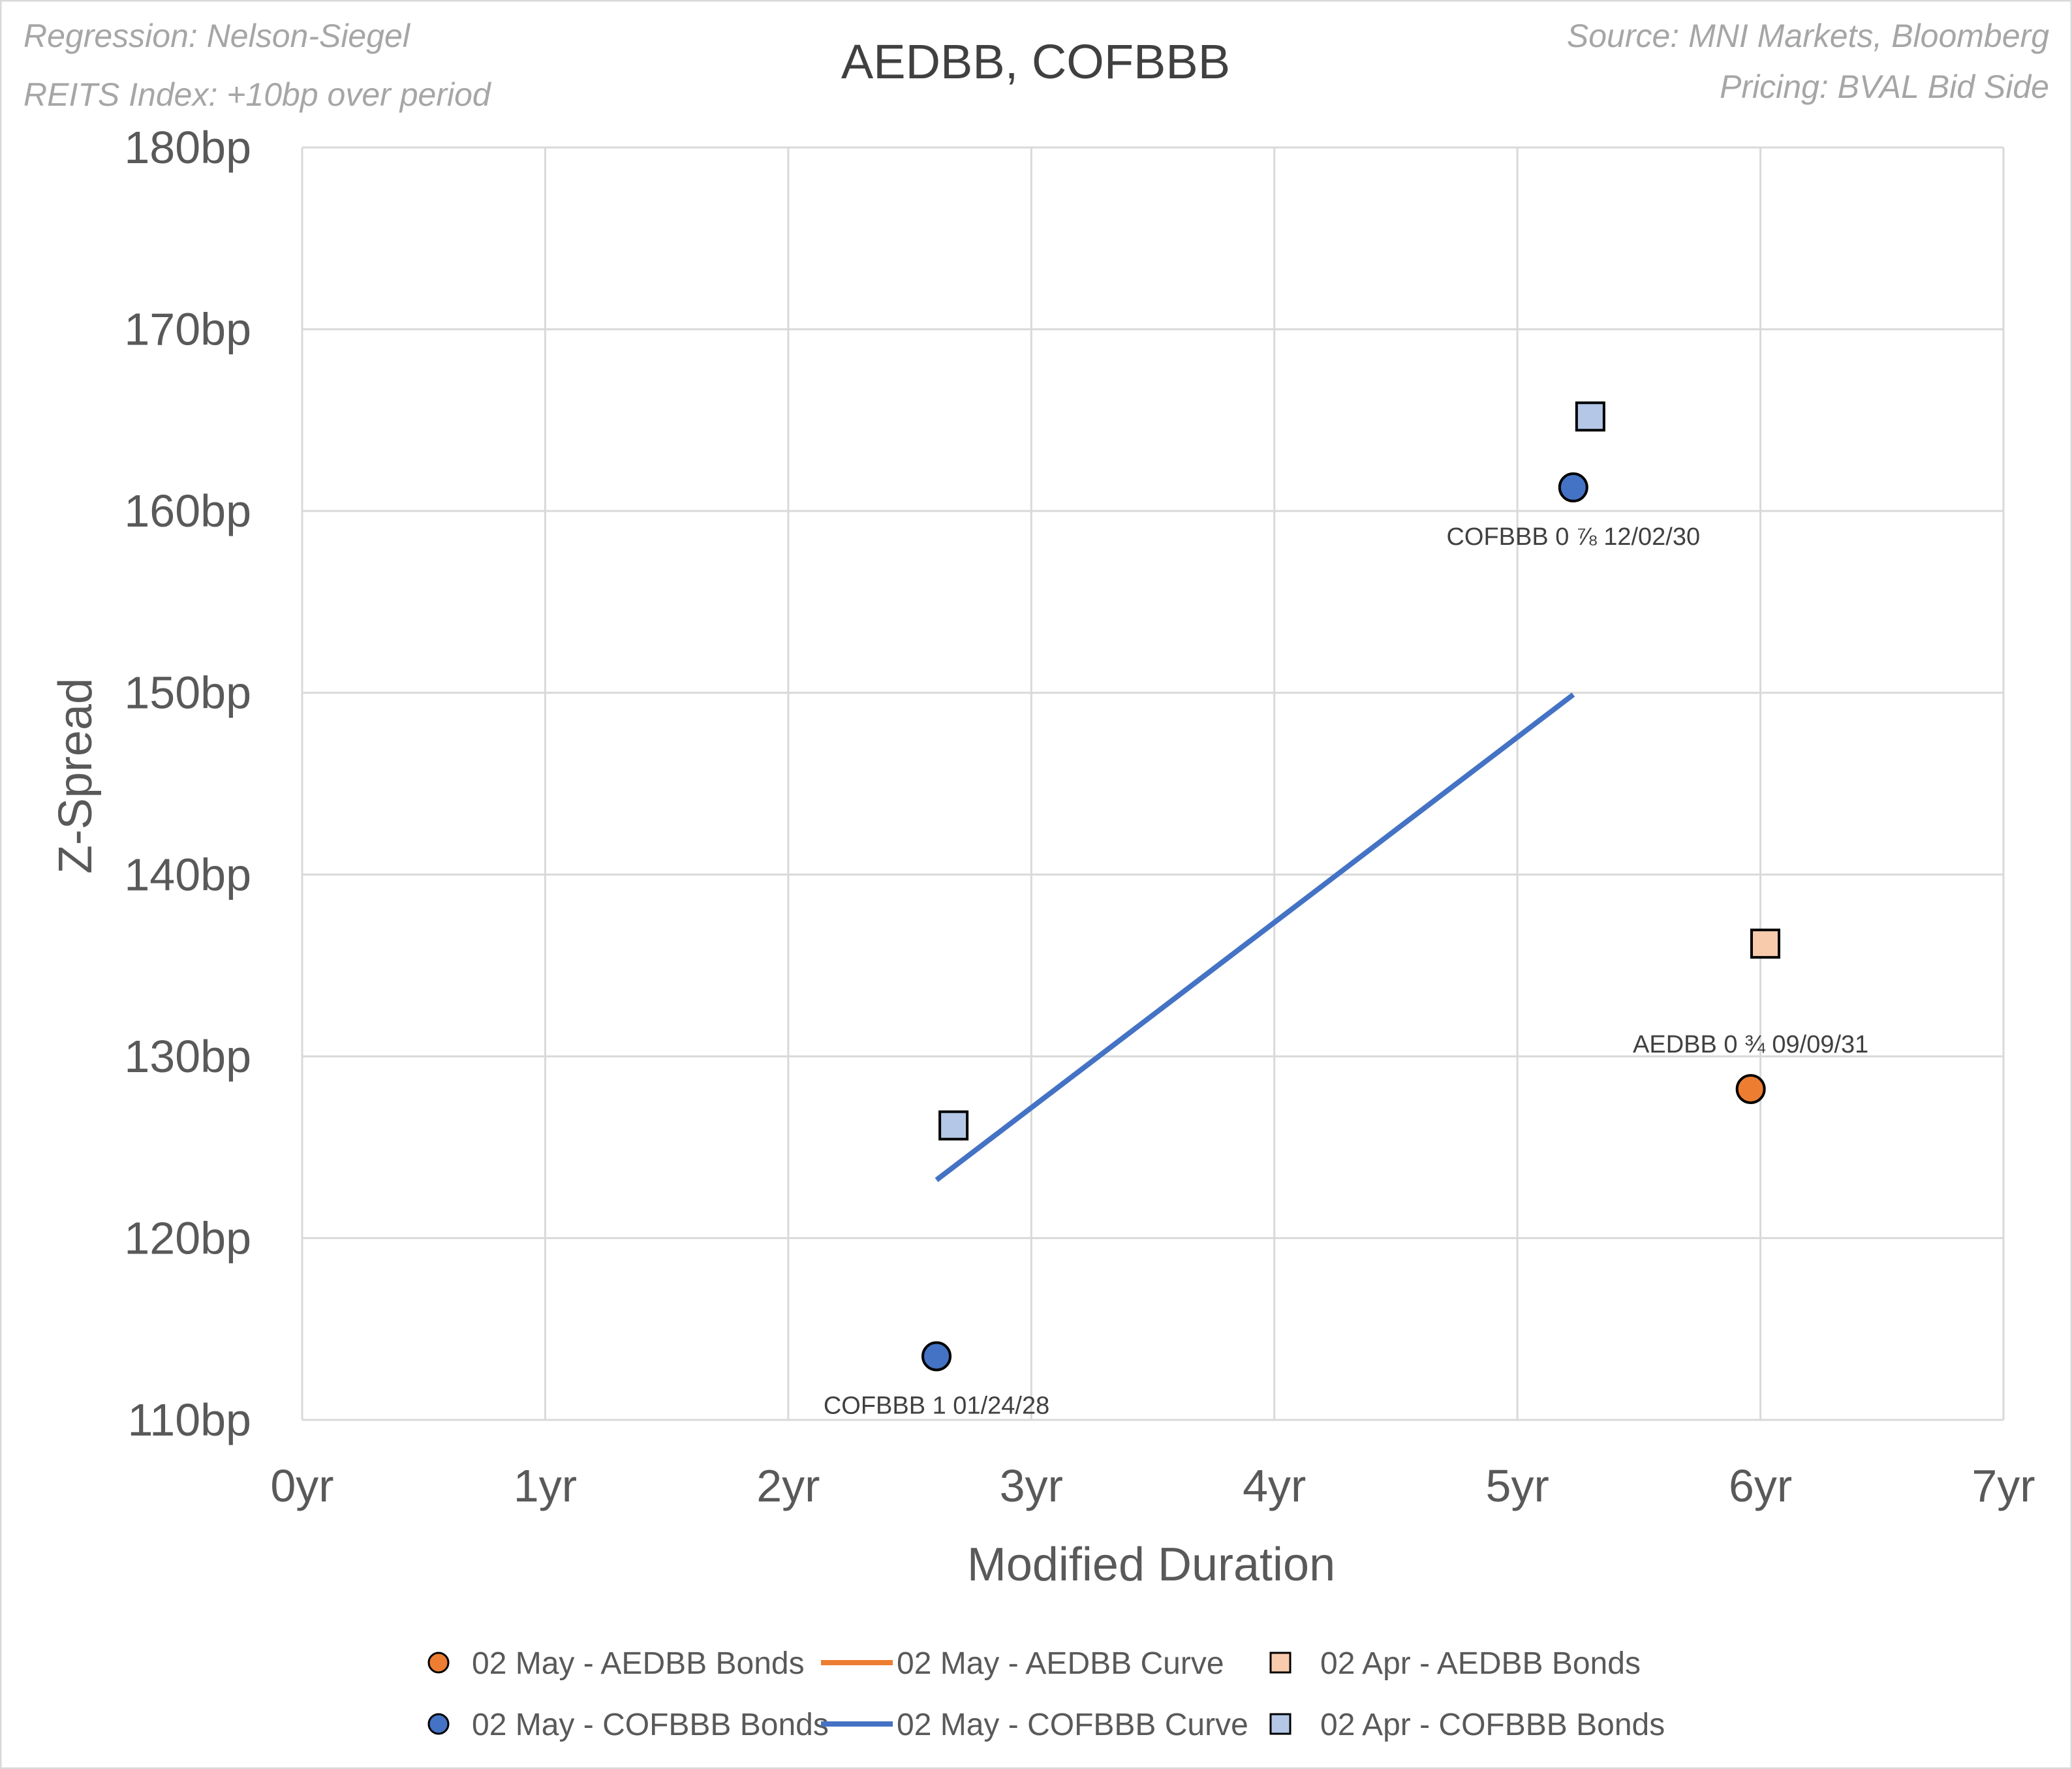  What do you see at coordinates (217, 36) in the screenshot?
I see `note-regression: Regression: Nelson-Siegel` at bounding box center [217, 36].